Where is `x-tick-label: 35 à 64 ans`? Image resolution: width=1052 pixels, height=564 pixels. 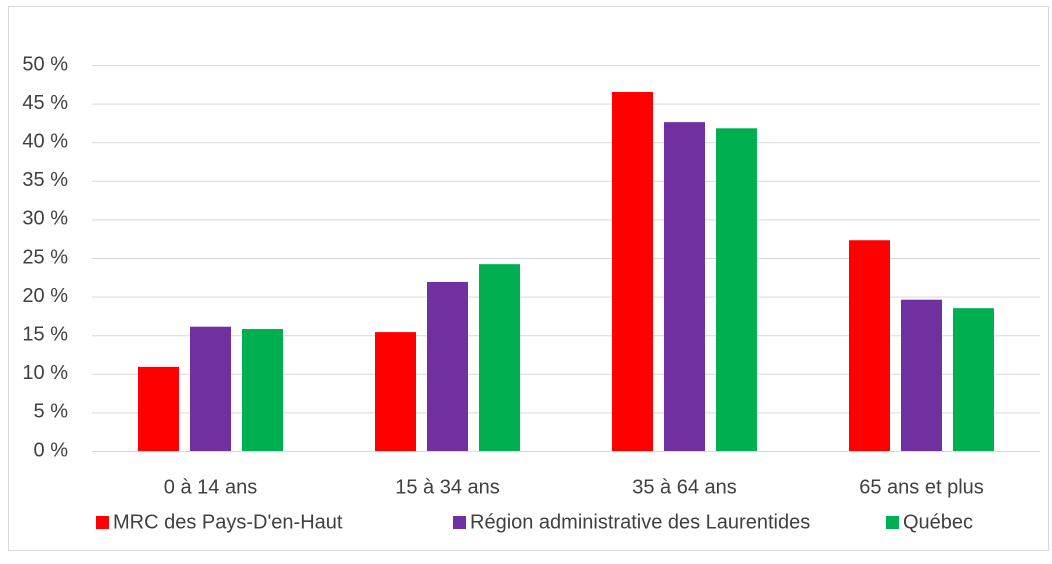
x-tick-label: 35 à 64 ans is located at coordinates (684, 487).